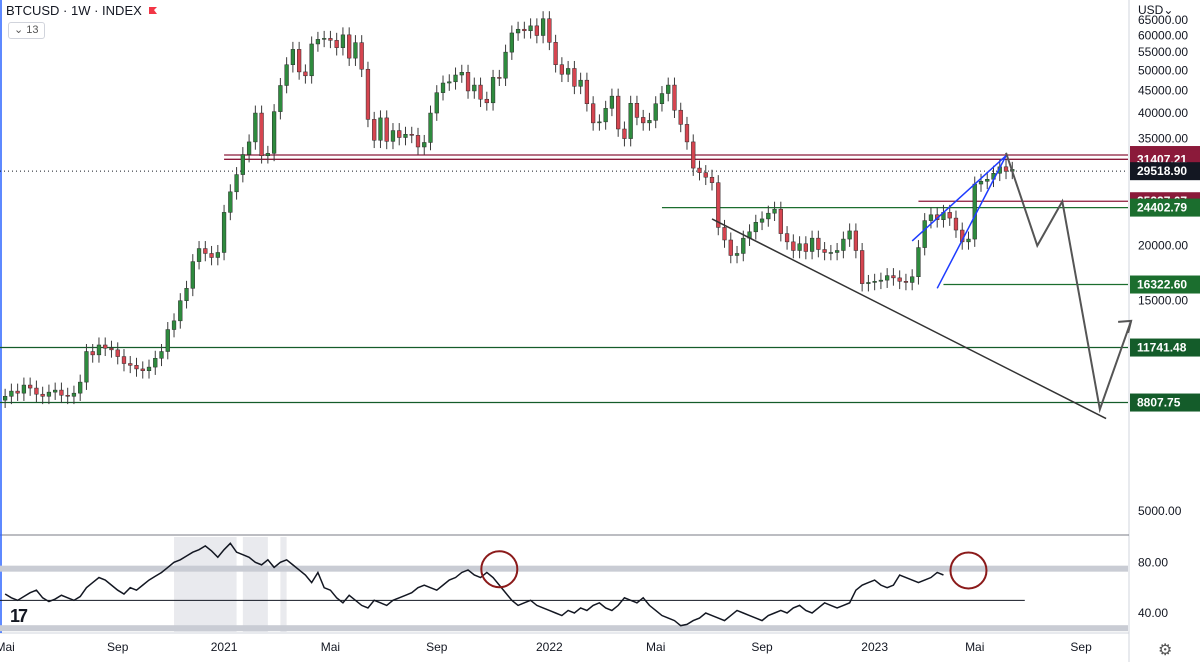  I want to click on projection-path, so click(1069, 283).